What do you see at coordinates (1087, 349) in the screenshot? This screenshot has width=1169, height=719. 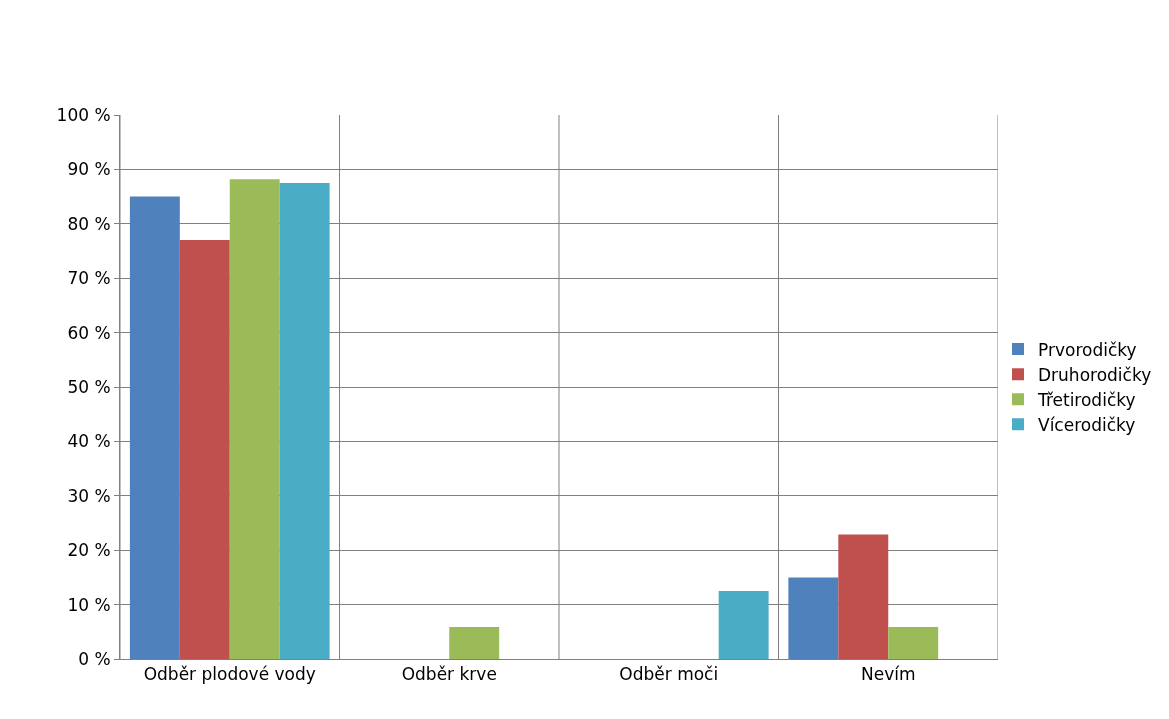 I see `legend-label: Prvorodičky` at bounding box center [1087, 349].